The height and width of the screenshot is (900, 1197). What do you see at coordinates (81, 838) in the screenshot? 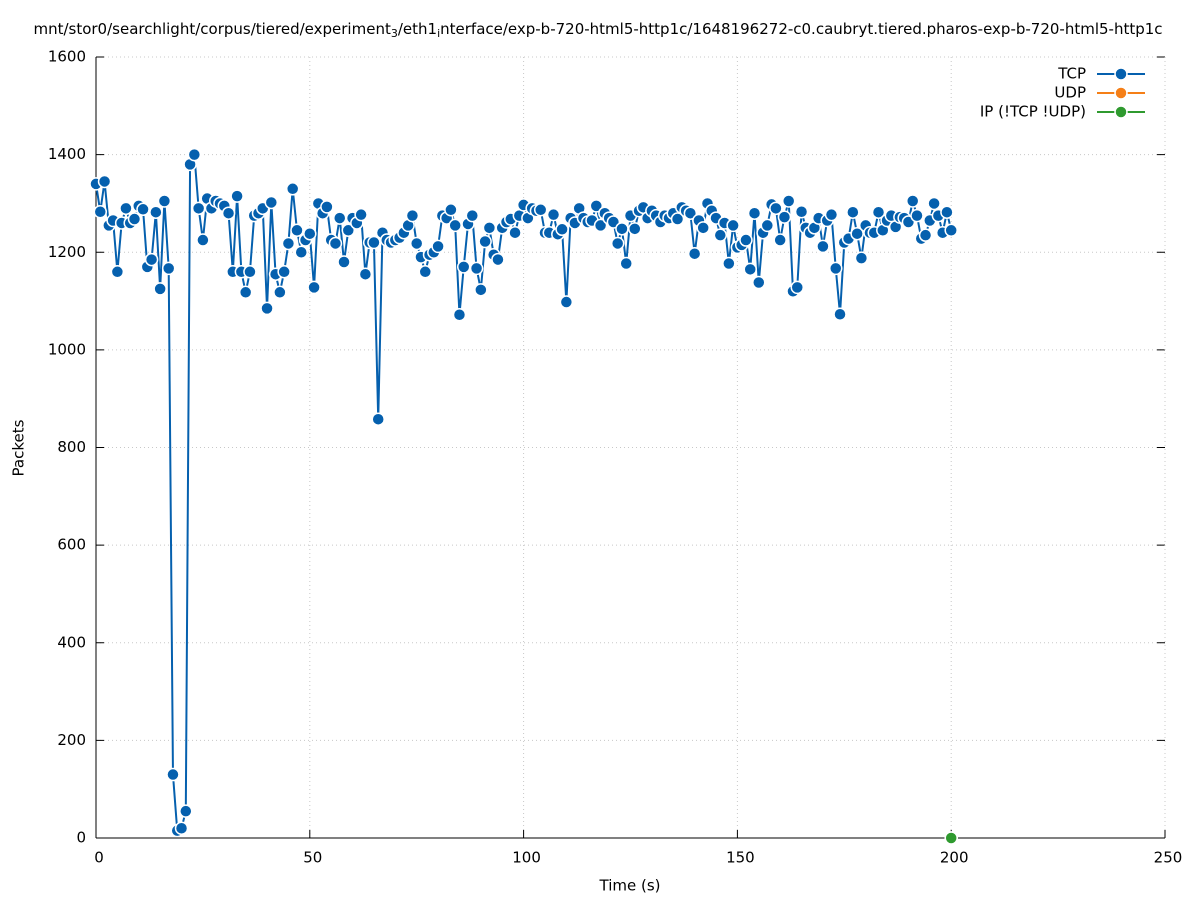
I see `y-tick-label: 0` at bounding box center [81, 838].